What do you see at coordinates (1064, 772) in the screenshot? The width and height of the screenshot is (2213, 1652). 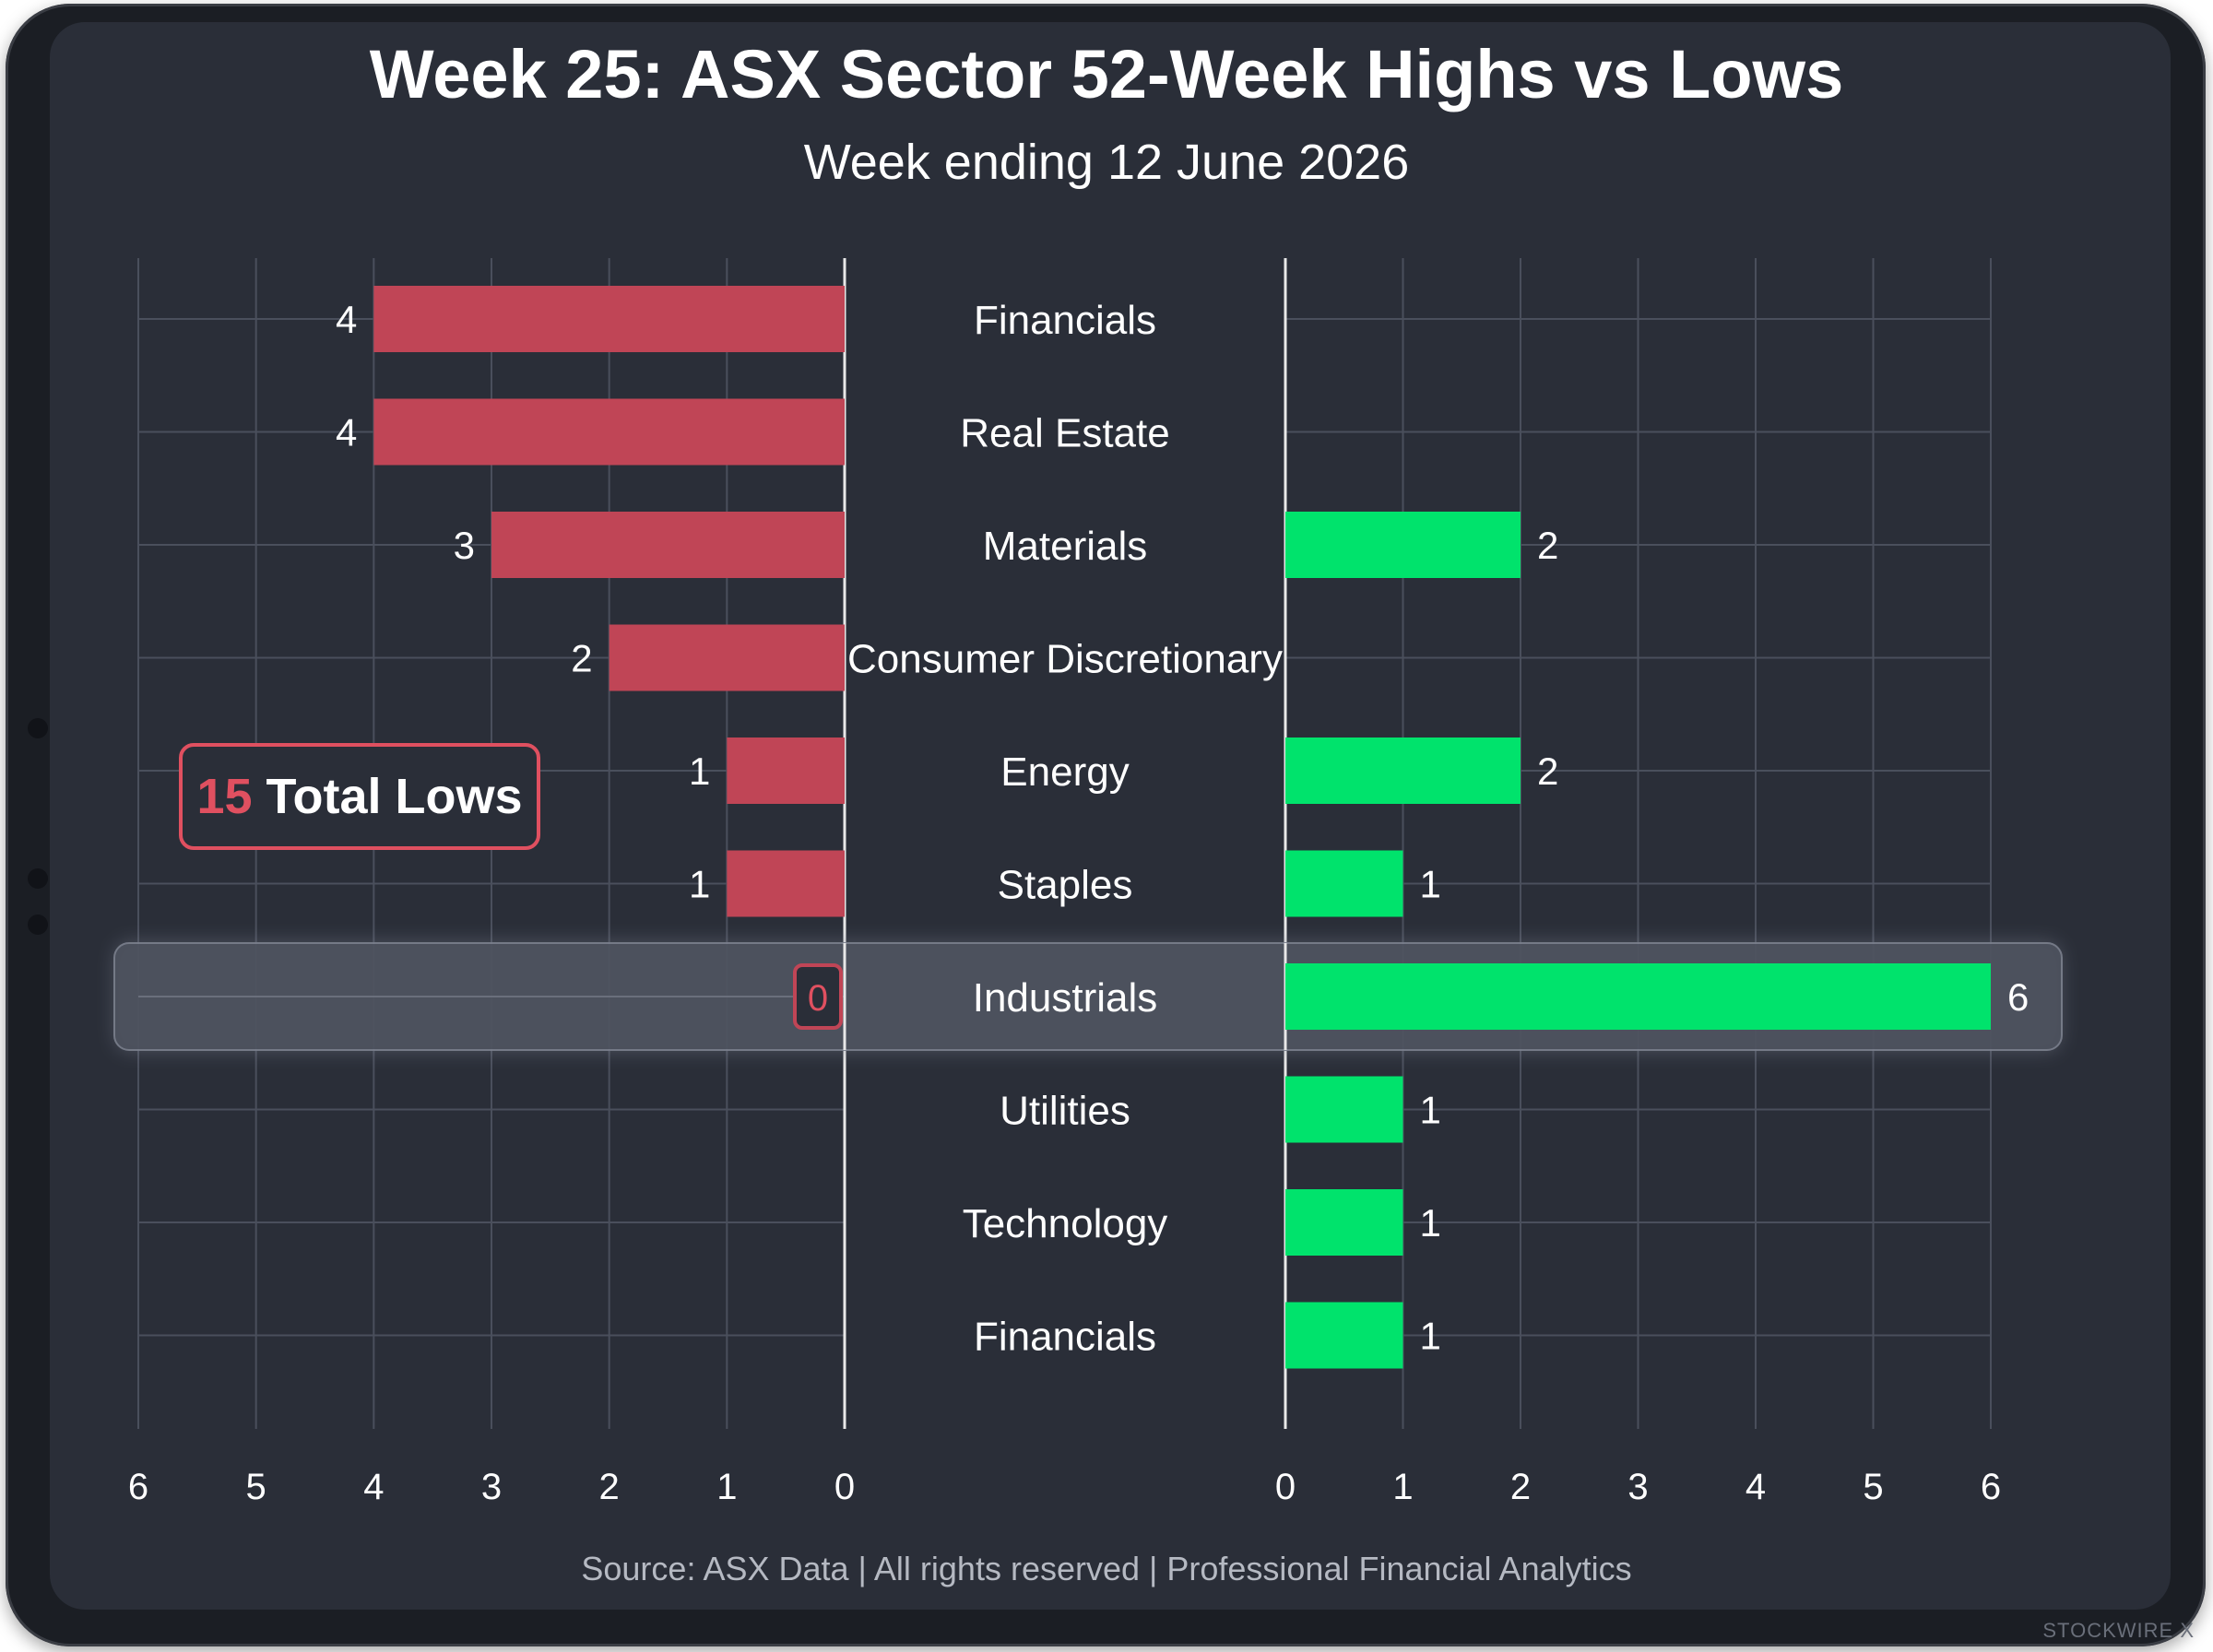 I see `category-label: Energy` at bounding box center [1064, 772].